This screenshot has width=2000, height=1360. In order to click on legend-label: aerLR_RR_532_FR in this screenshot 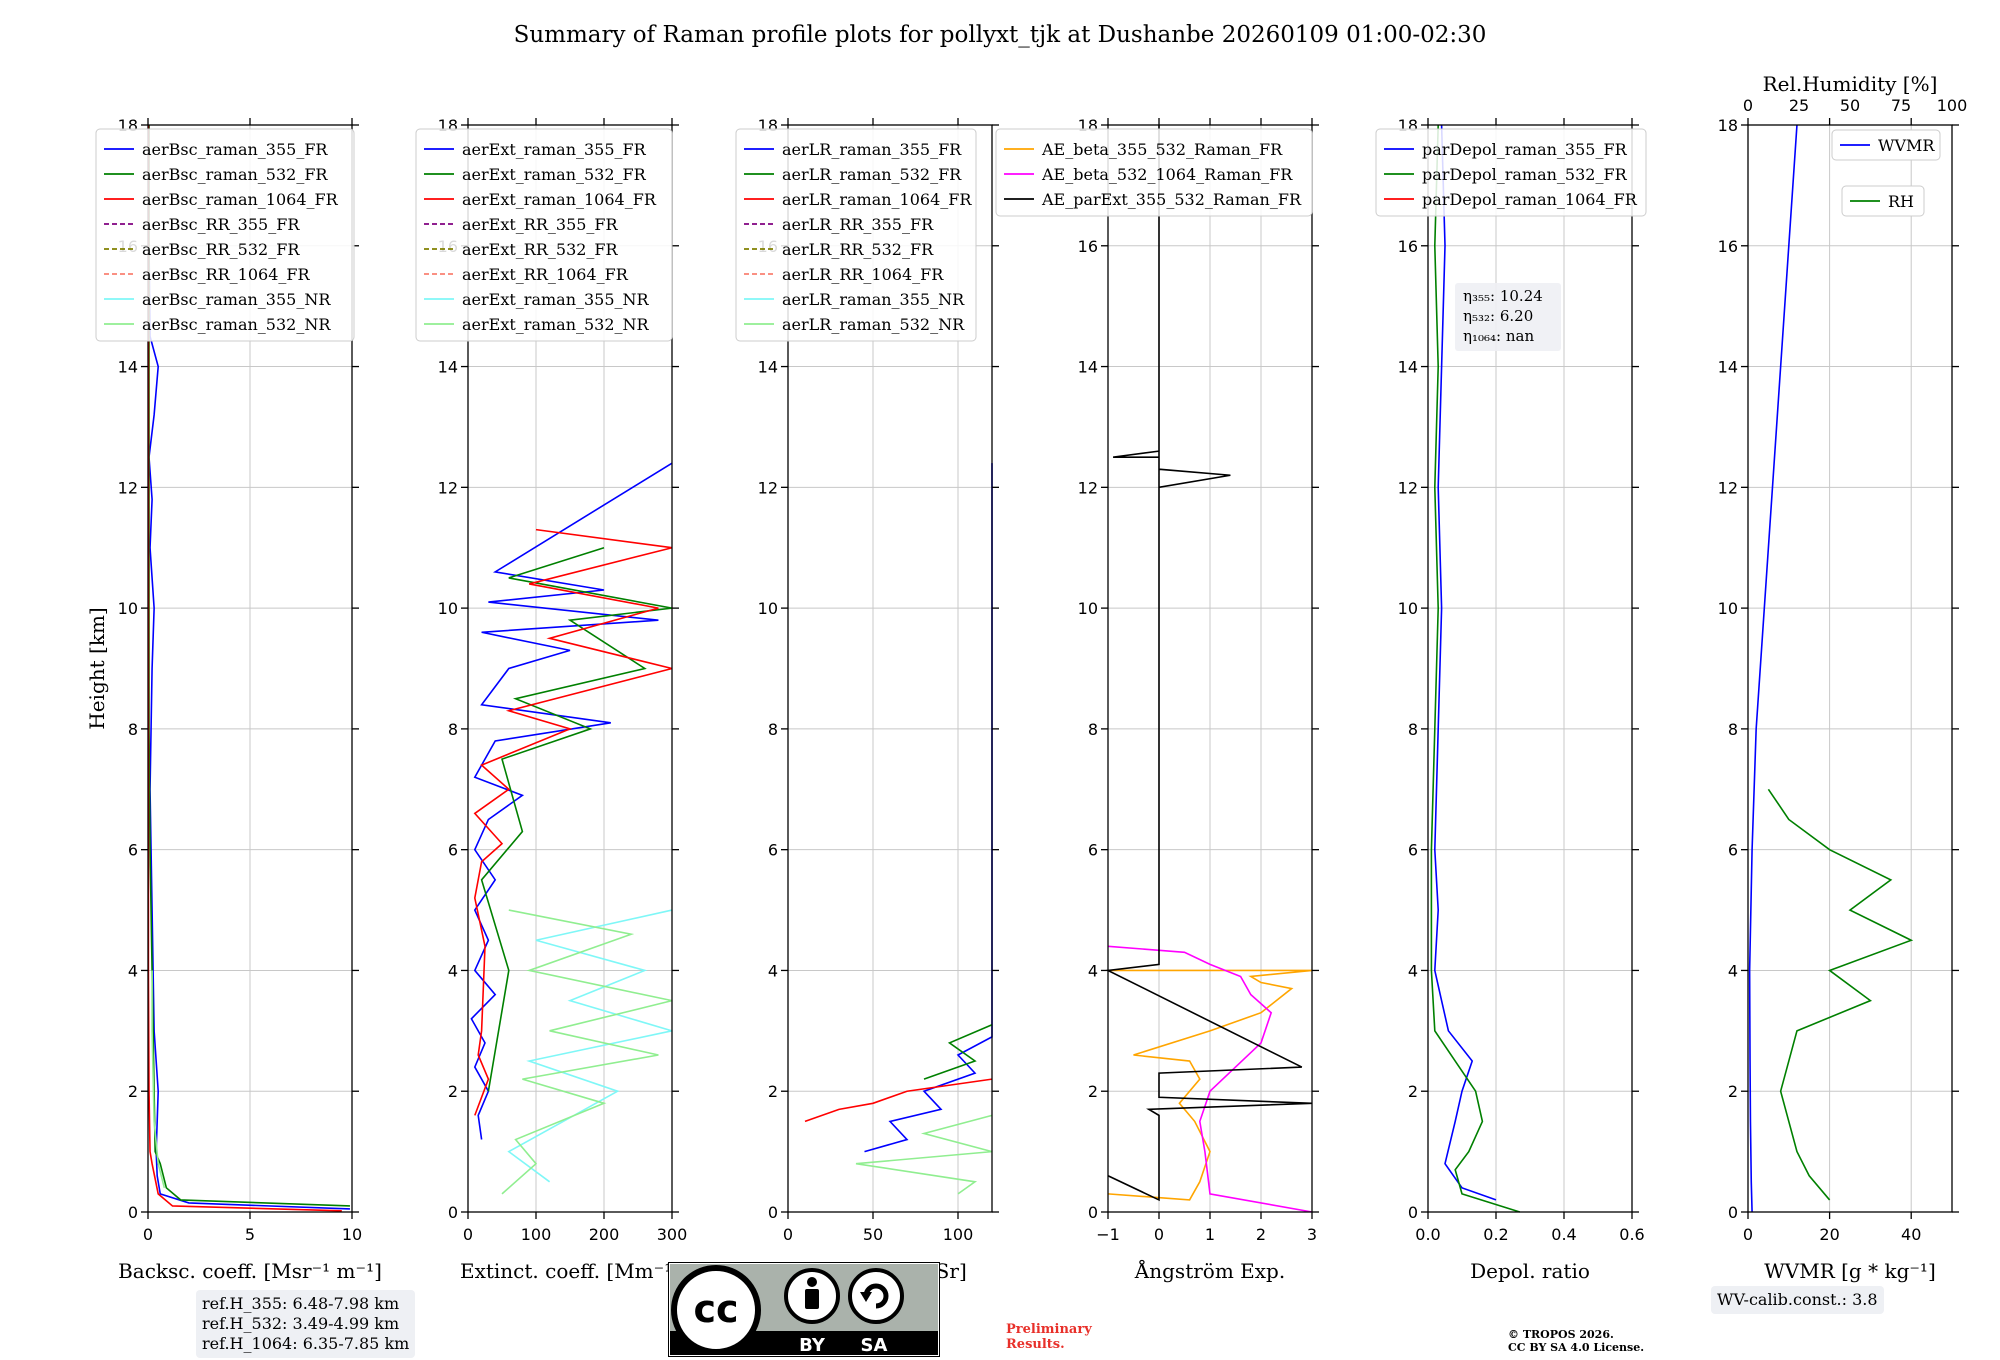, I will do `click(858, 249)`.